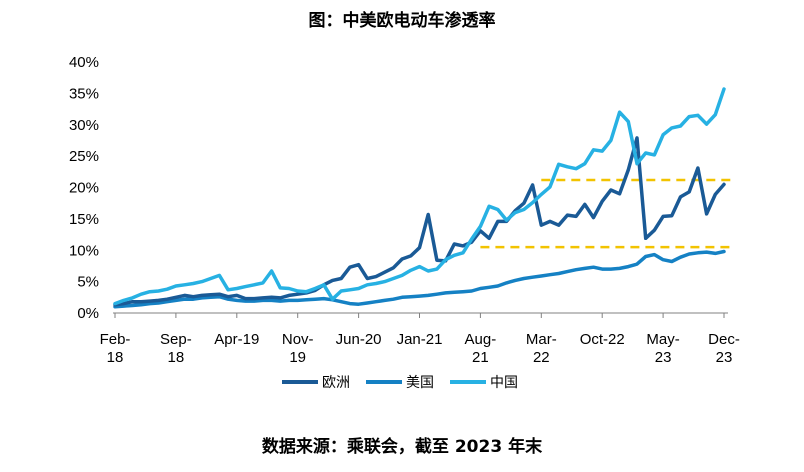 The height and width of the screenshot is (472, 804). What do you see at coordinates (420, 383) in the screenshot?
I see `legend-label-usa: 美国` at bounding box center [420, 383].